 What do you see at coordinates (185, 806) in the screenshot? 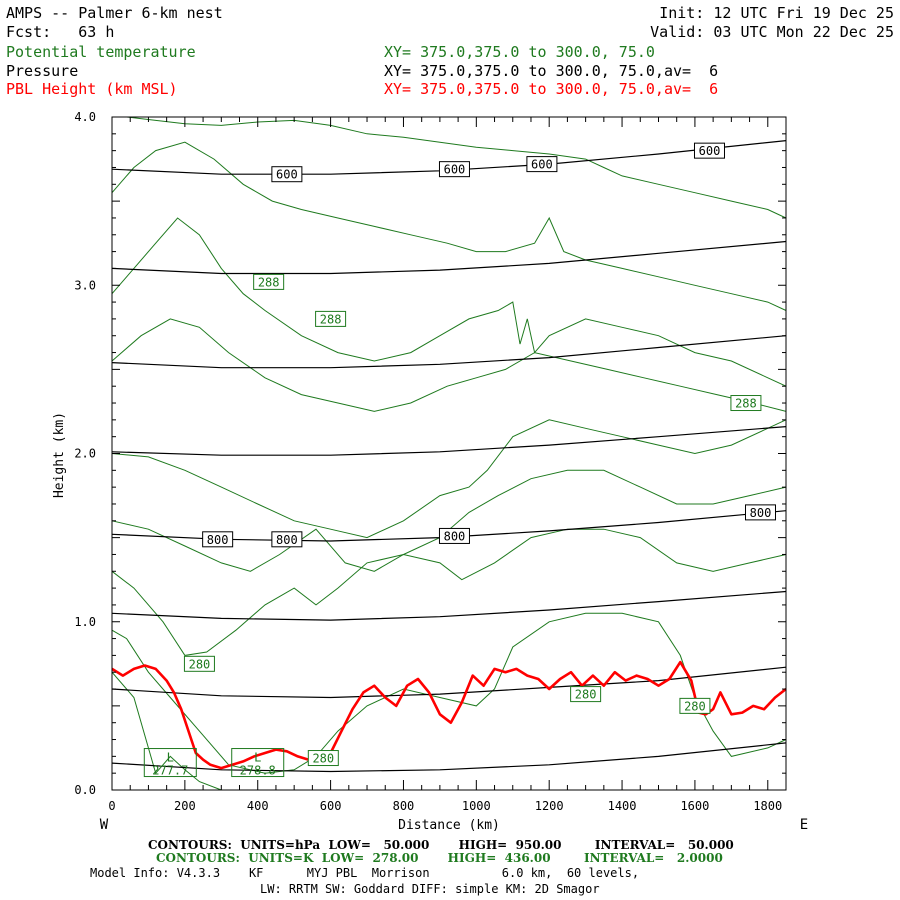
I see `x-tick-label: 200` at bounding box center [185, 806].